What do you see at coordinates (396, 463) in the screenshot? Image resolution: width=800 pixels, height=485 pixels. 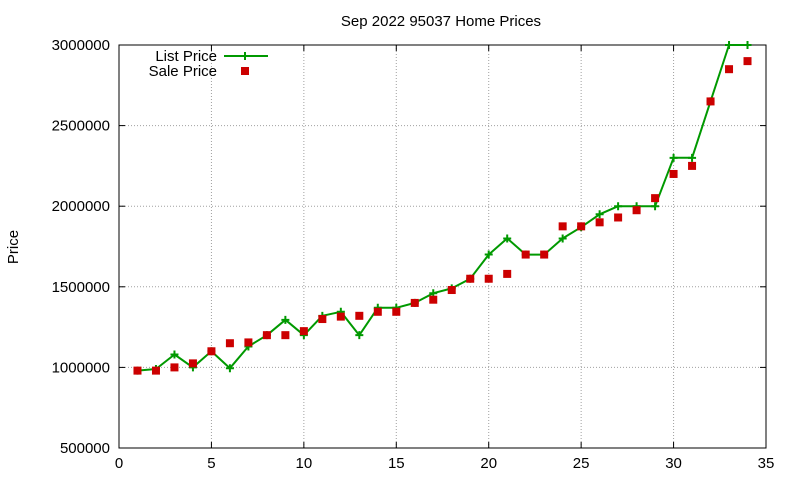 I see `x-tick-label: 15` at bounding box center [396, 463].